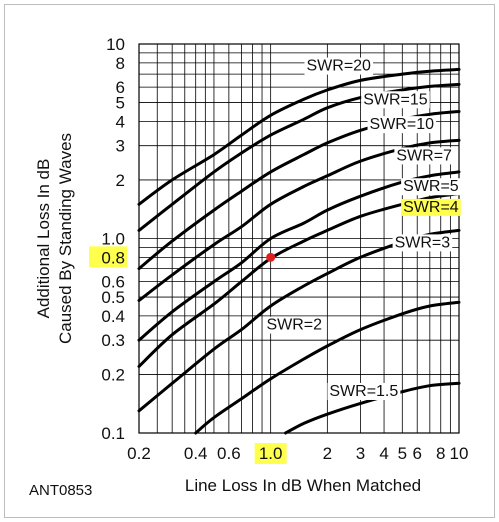 This screenshot has width=499, height=522. What do you see at coordinates (402, 453) in the screenshot?
I see `x-tick-label: 5` at bounding box center [402, 453].